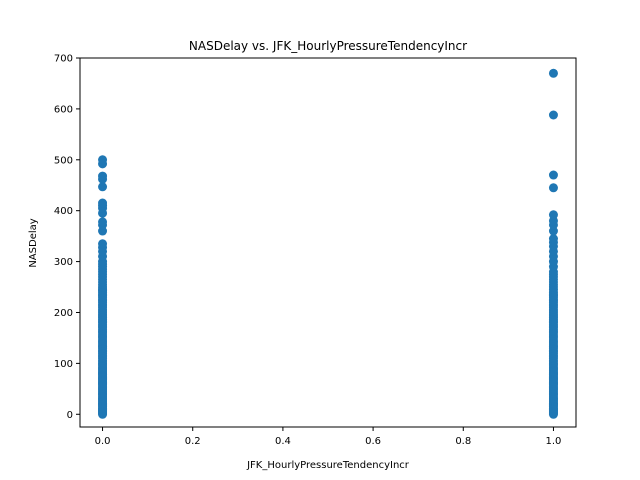  Describe the element at coordinates (193, 441) in the screenshot. I see `x-tick-label: 0.2` at that location.